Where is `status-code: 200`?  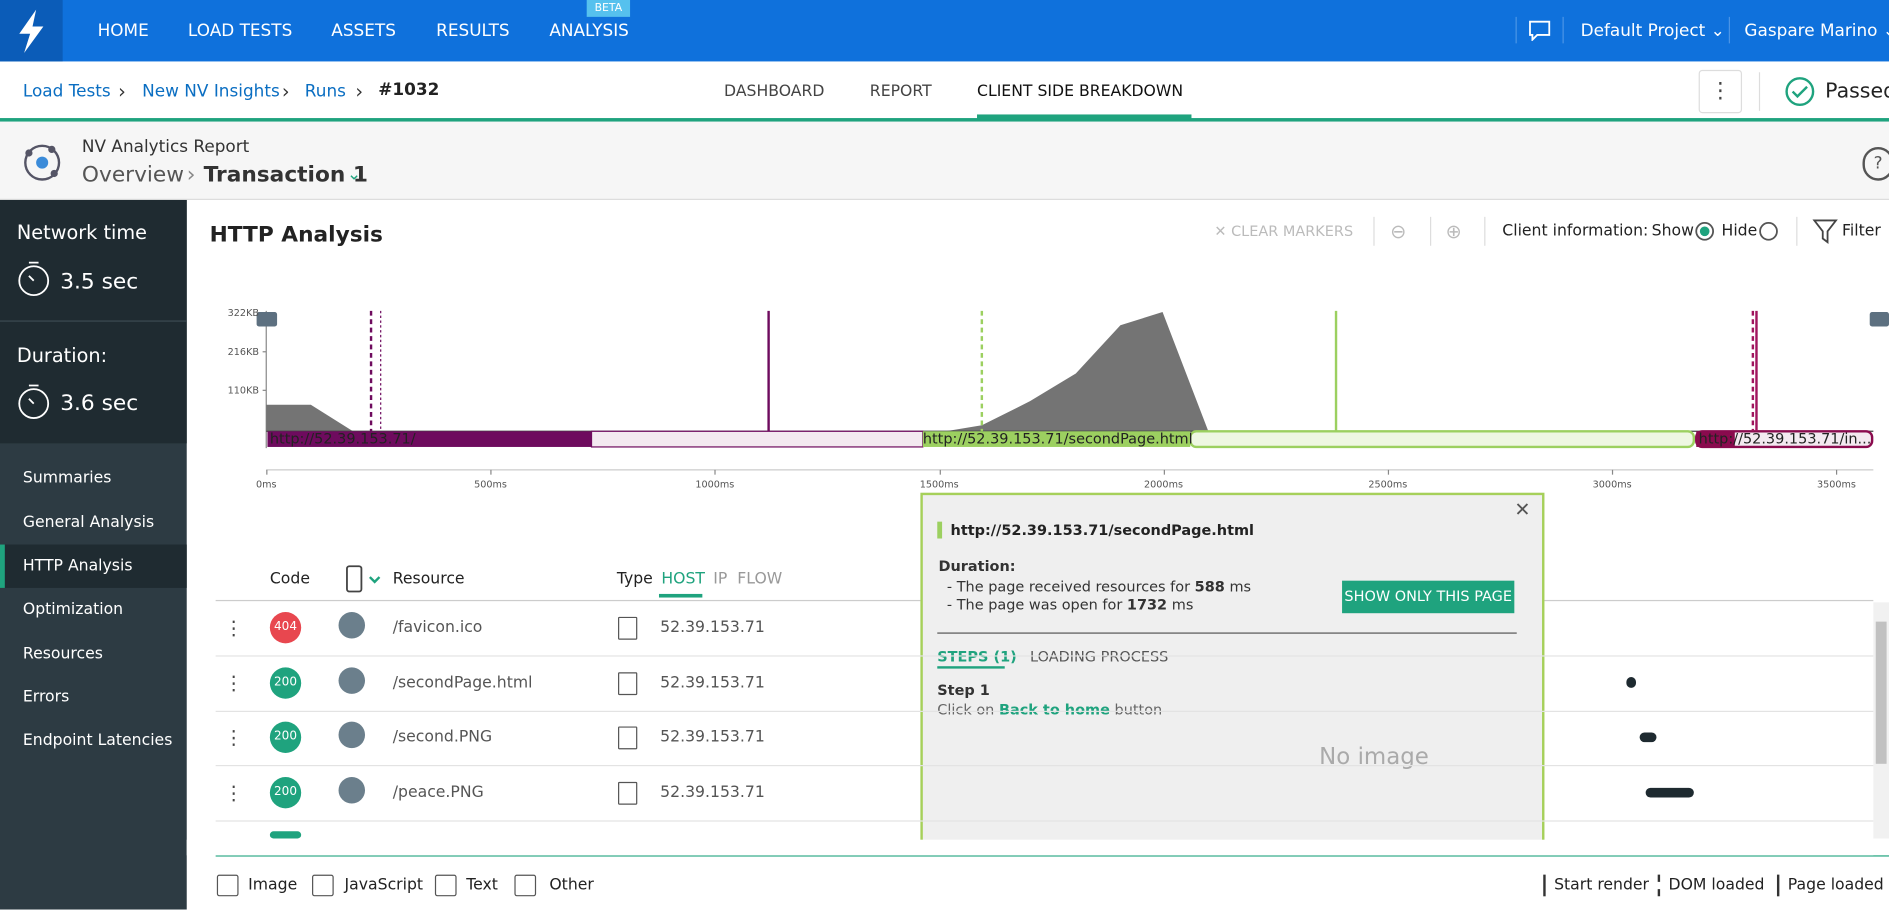
status-code: 200 is located at coordinates (285, 737).